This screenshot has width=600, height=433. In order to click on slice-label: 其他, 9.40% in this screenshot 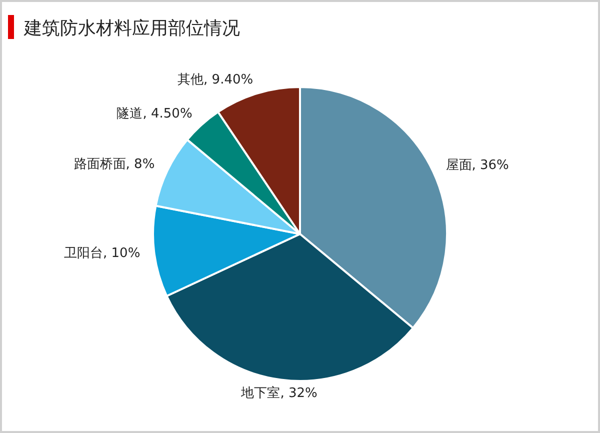, I will do `click(216, 80)`.